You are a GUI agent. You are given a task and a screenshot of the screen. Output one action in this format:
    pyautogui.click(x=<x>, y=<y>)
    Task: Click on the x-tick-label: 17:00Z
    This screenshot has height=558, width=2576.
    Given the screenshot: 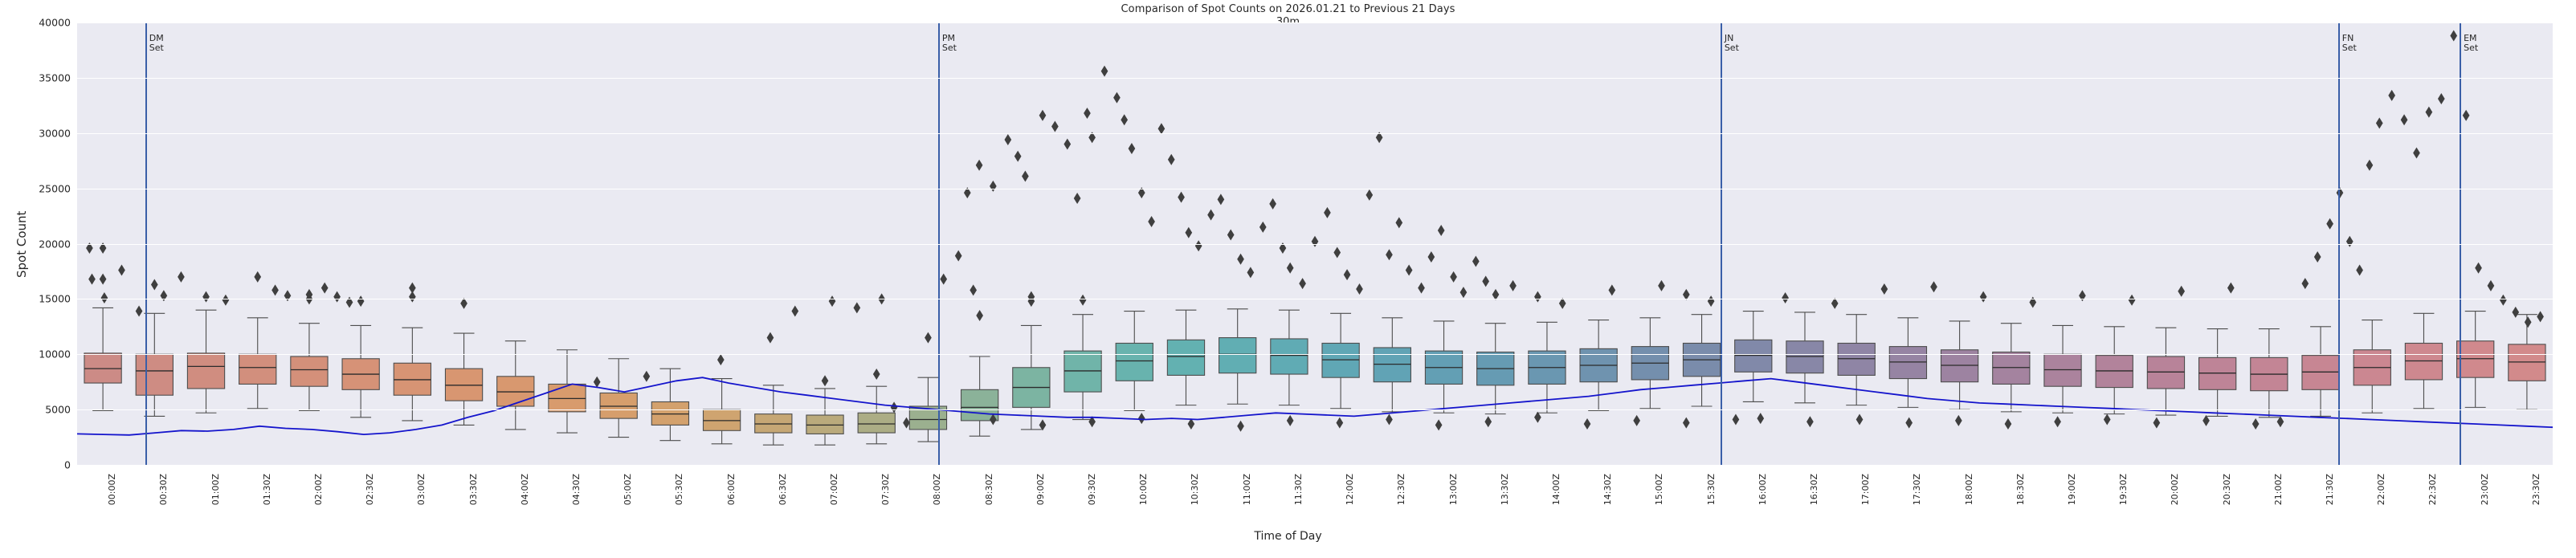 What is the action you would take?
    pyautogui.click(x=1866, y=490)
    